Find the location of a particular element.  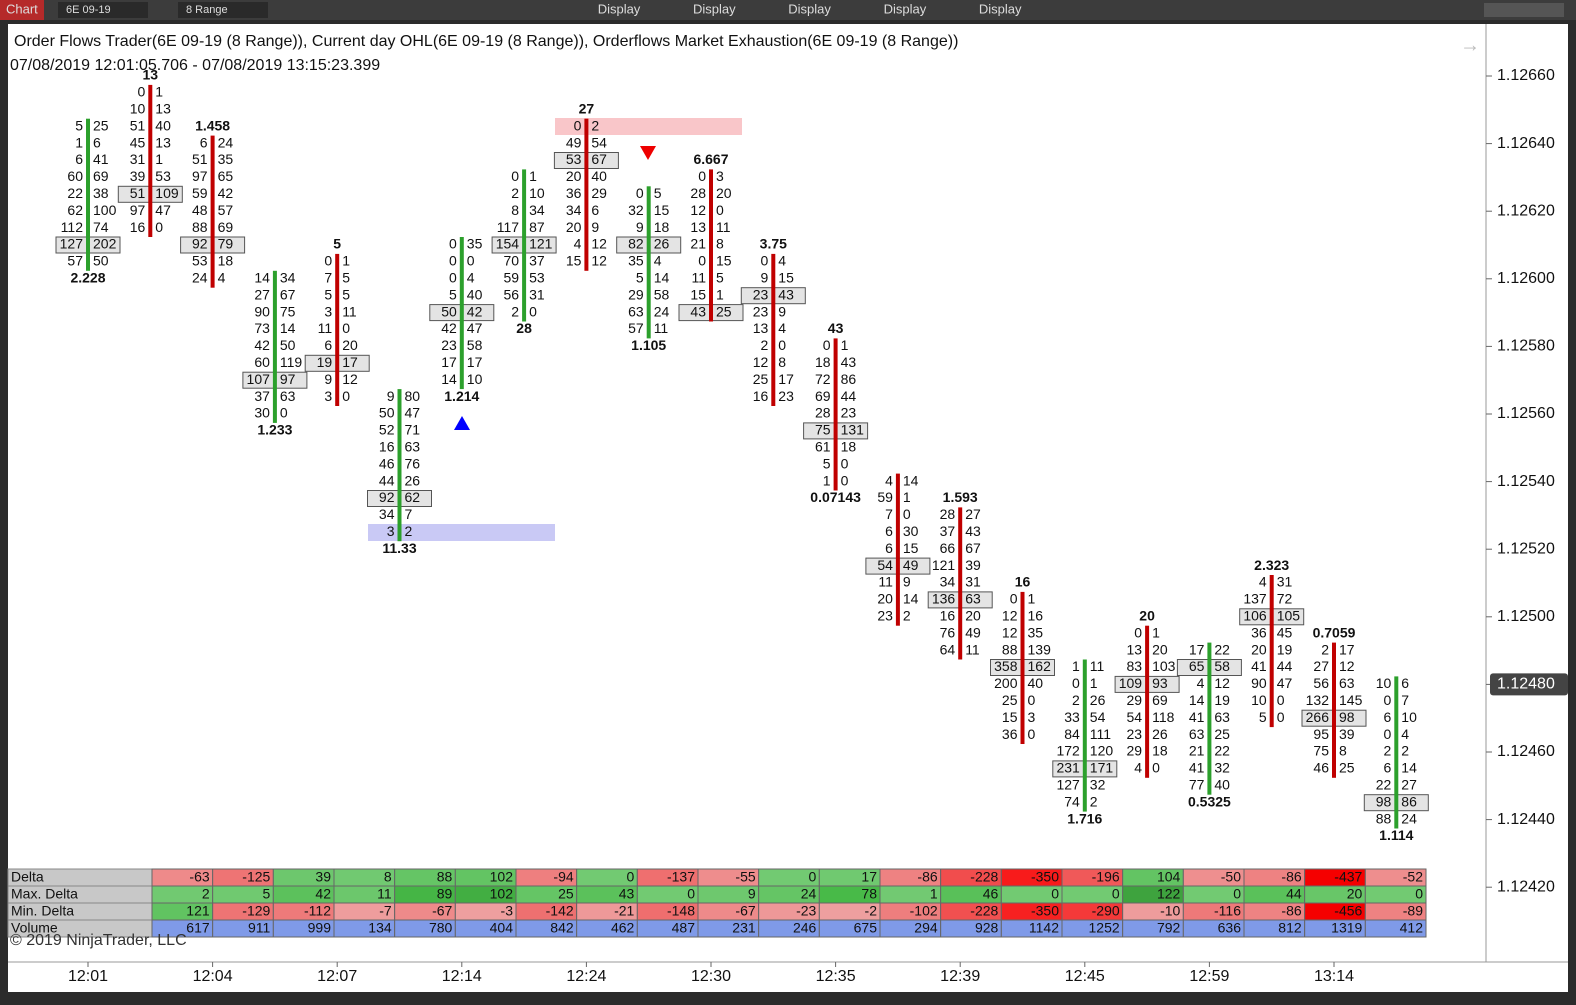

instrument-select is located at coordinates (103, 10).